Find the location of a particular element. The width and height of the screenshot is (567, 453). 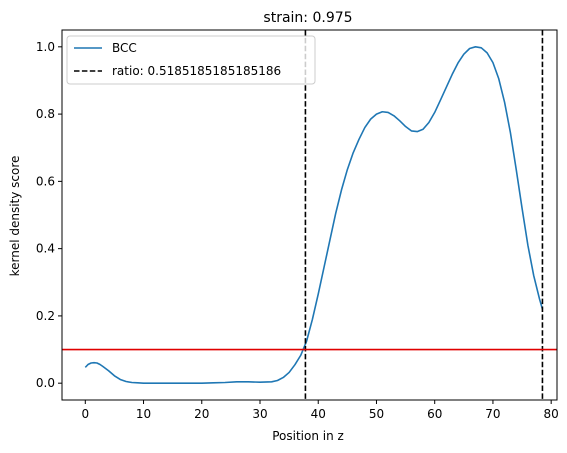

x-tick-label: 60 is located at coordinates (434, 414).